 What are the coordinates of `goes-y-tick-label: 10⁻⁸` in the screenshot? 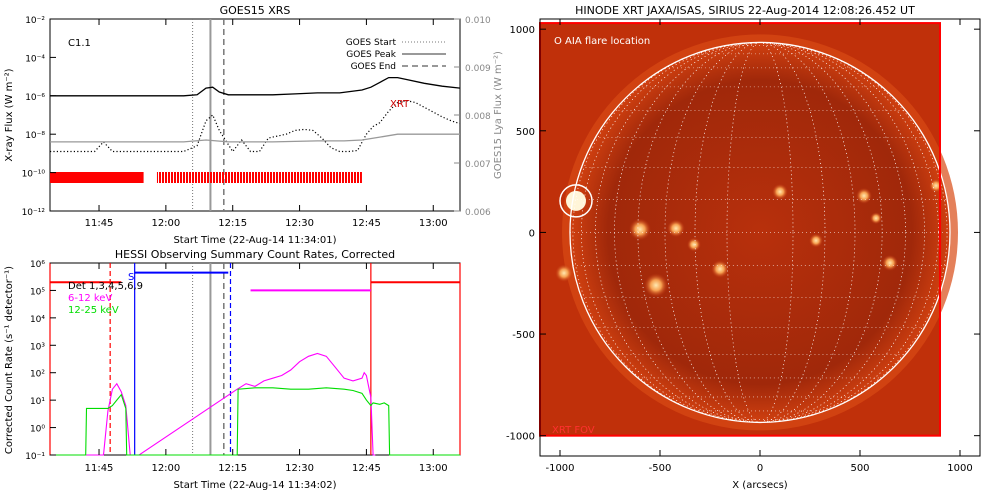 It's located at (35, 136).